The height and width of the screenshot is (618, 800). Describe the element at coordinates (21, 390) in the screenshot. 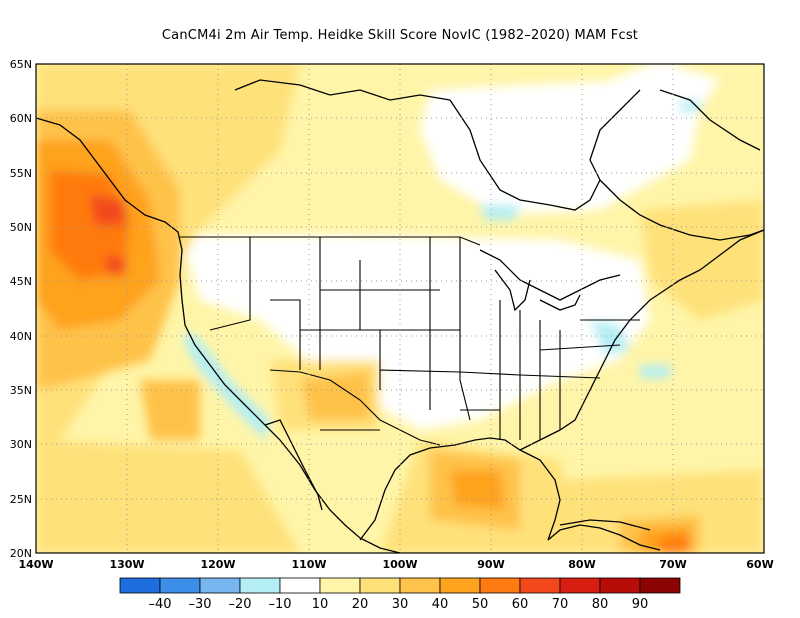

I see `lat-label: 35N` at that location.